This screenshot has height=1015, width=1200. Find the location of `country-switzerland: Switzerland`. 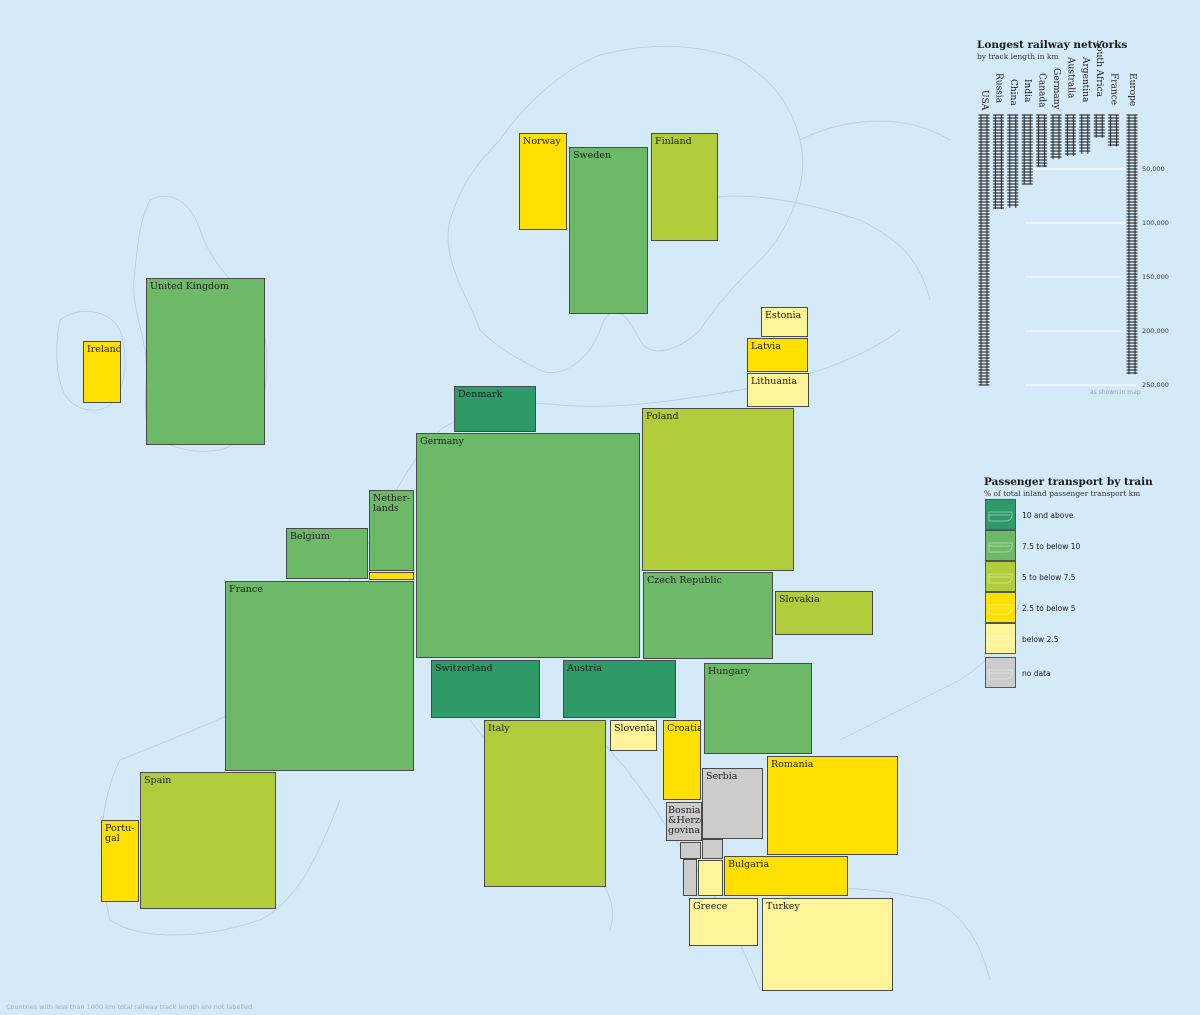

country-switzerland: Switzerland is located at coordinates (485, 689).